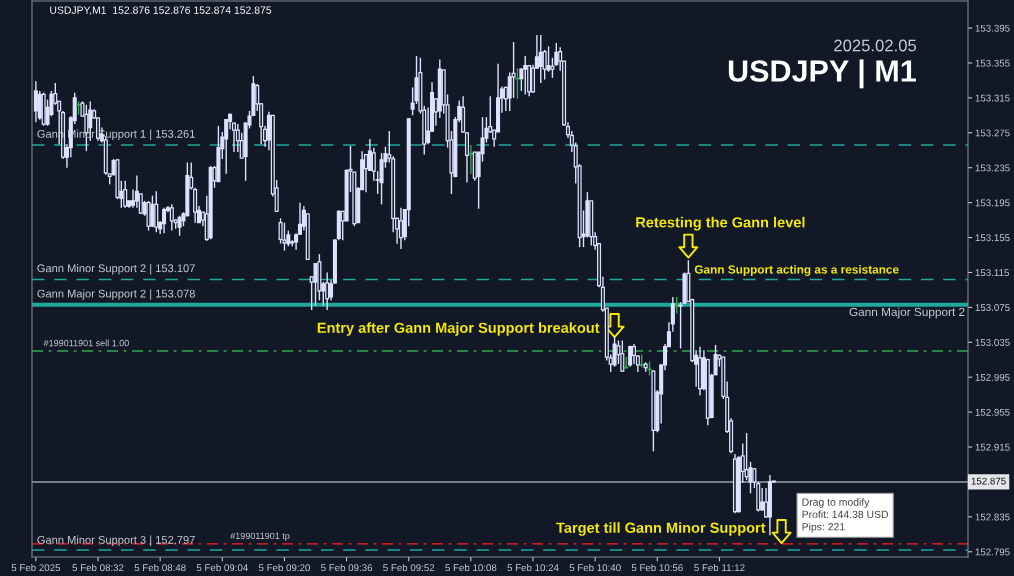 This screenshot has width=1014, height=576. What do you see at coordinates (222, 567) in the screenshot?
I see `x-tick-label: 5 Feb 09:04` at bounding box center [222, 567].